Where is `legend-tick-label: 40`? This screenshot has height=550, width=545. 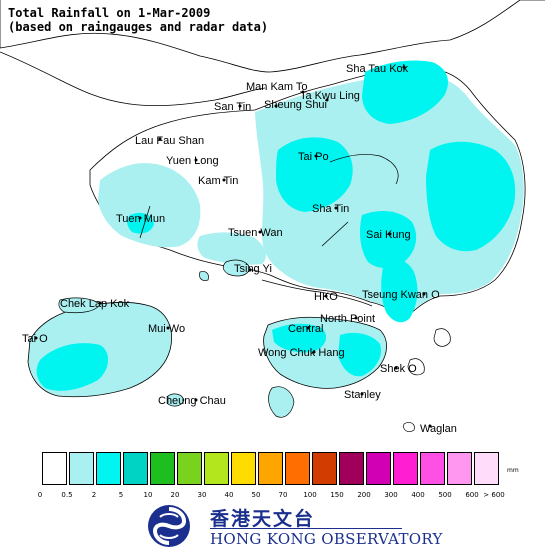
legend-tick-label: 40 is located at coordinates (229, 495).